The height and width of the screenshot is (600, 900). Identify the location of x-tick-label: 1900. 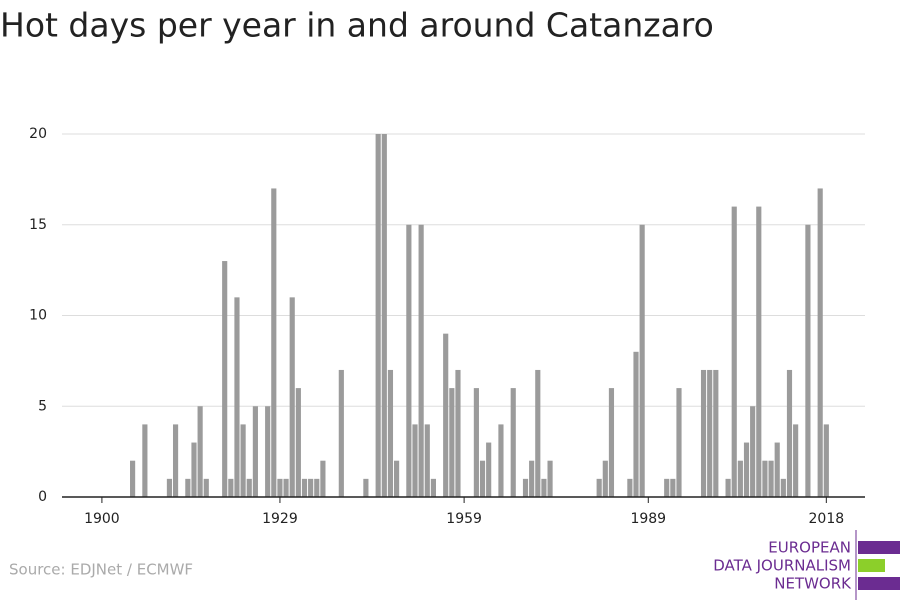
(102, 519).